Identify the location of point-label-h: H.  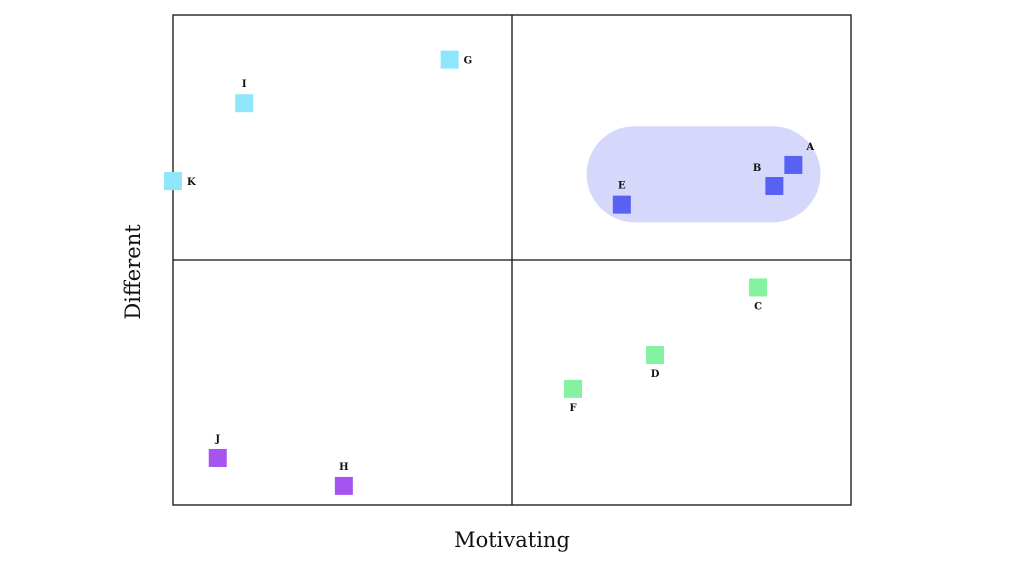
(343, 467).